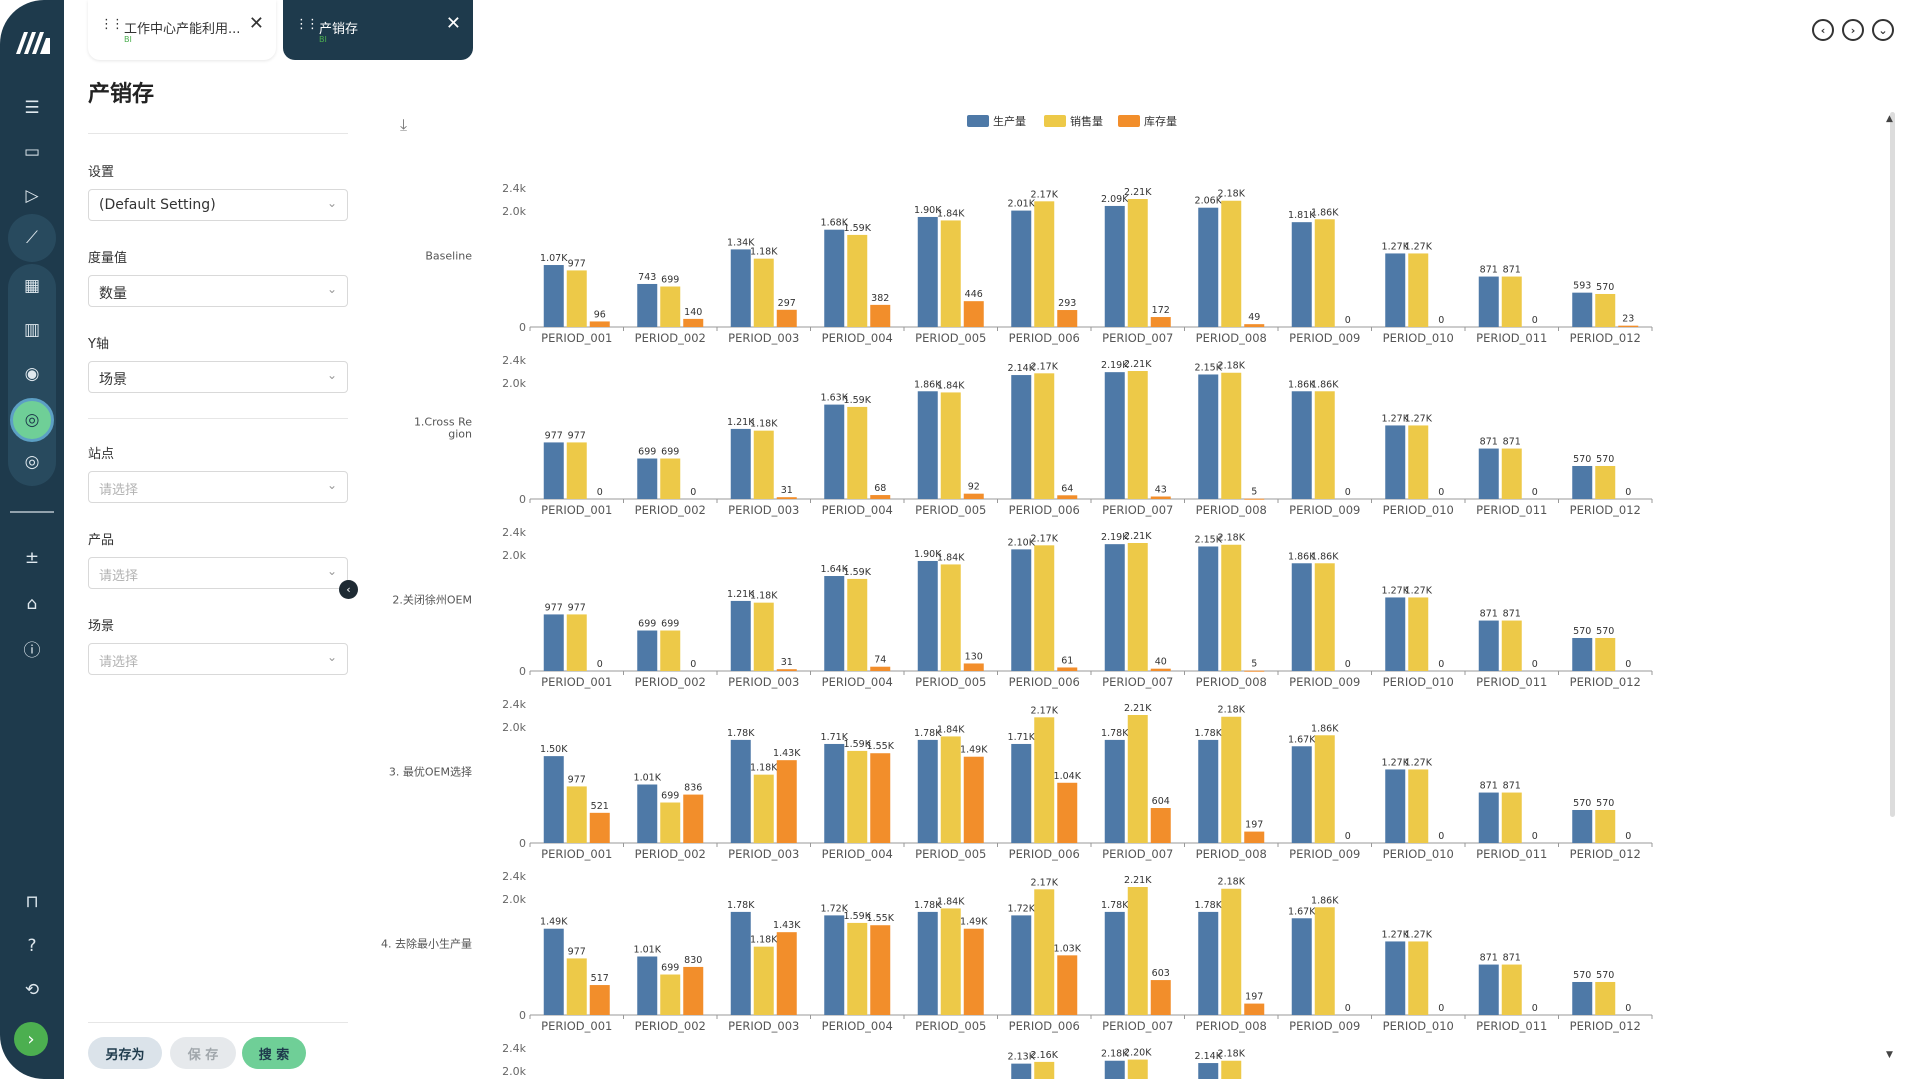 The height and width of the screenshot is (1079, 1920). I want to click on scroll-down-icon: ▼, so click(1889, 1055).